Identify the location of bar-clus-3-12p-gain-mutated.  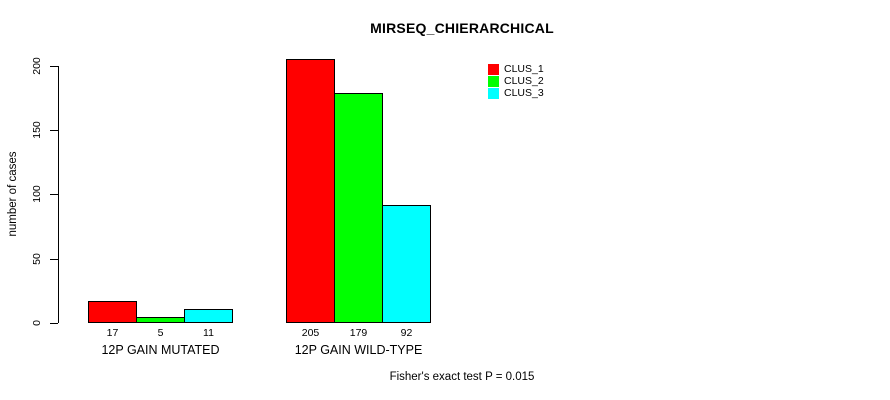
(208, 315).